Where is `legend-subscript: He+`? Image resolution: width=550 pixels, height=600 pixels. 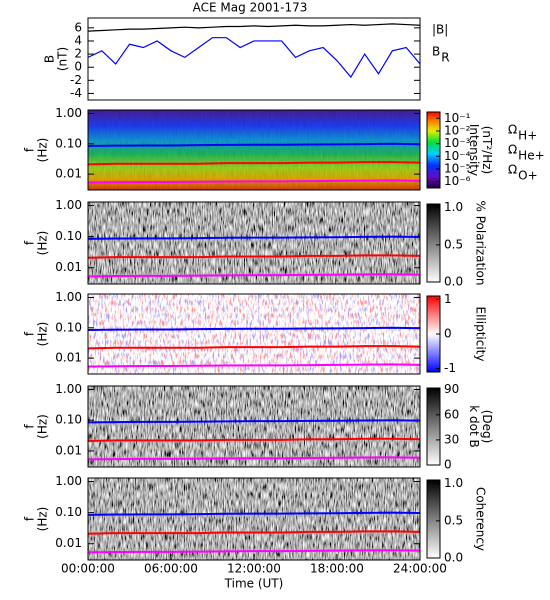
legend-subscript: He+ is located at coordinates (531, 156).